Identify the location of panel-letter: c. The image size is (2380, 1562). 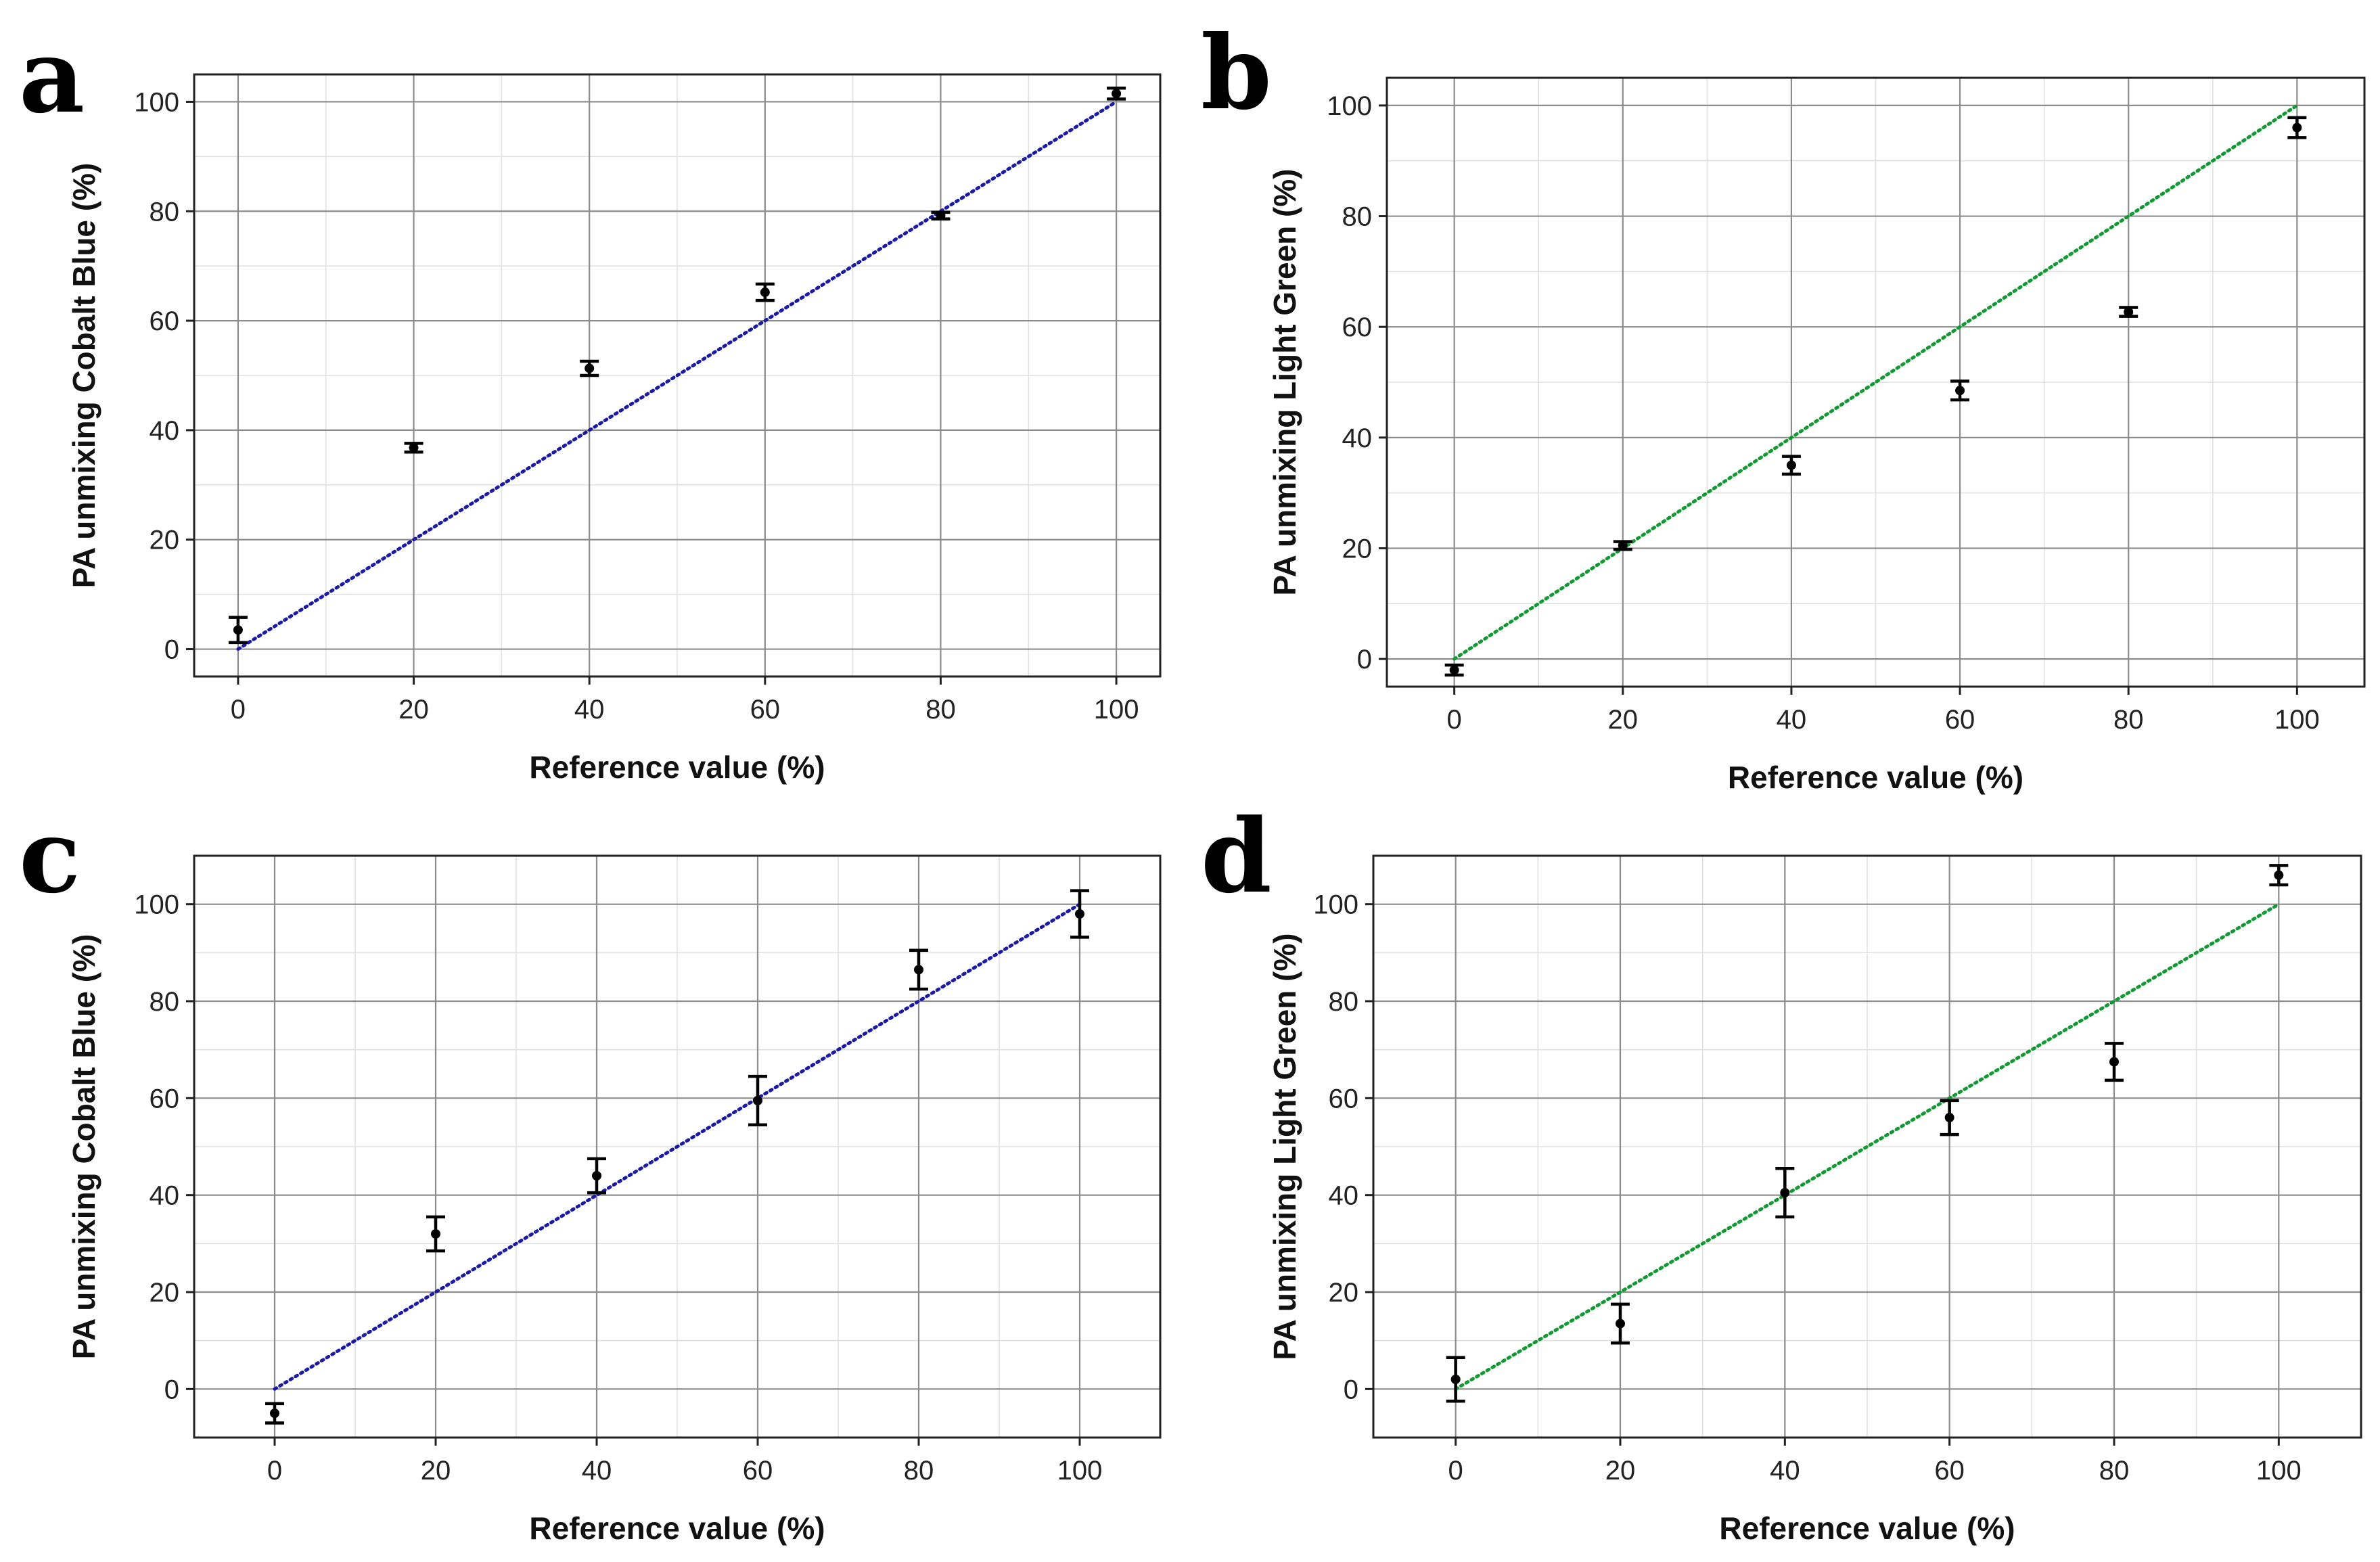
(50, 856).